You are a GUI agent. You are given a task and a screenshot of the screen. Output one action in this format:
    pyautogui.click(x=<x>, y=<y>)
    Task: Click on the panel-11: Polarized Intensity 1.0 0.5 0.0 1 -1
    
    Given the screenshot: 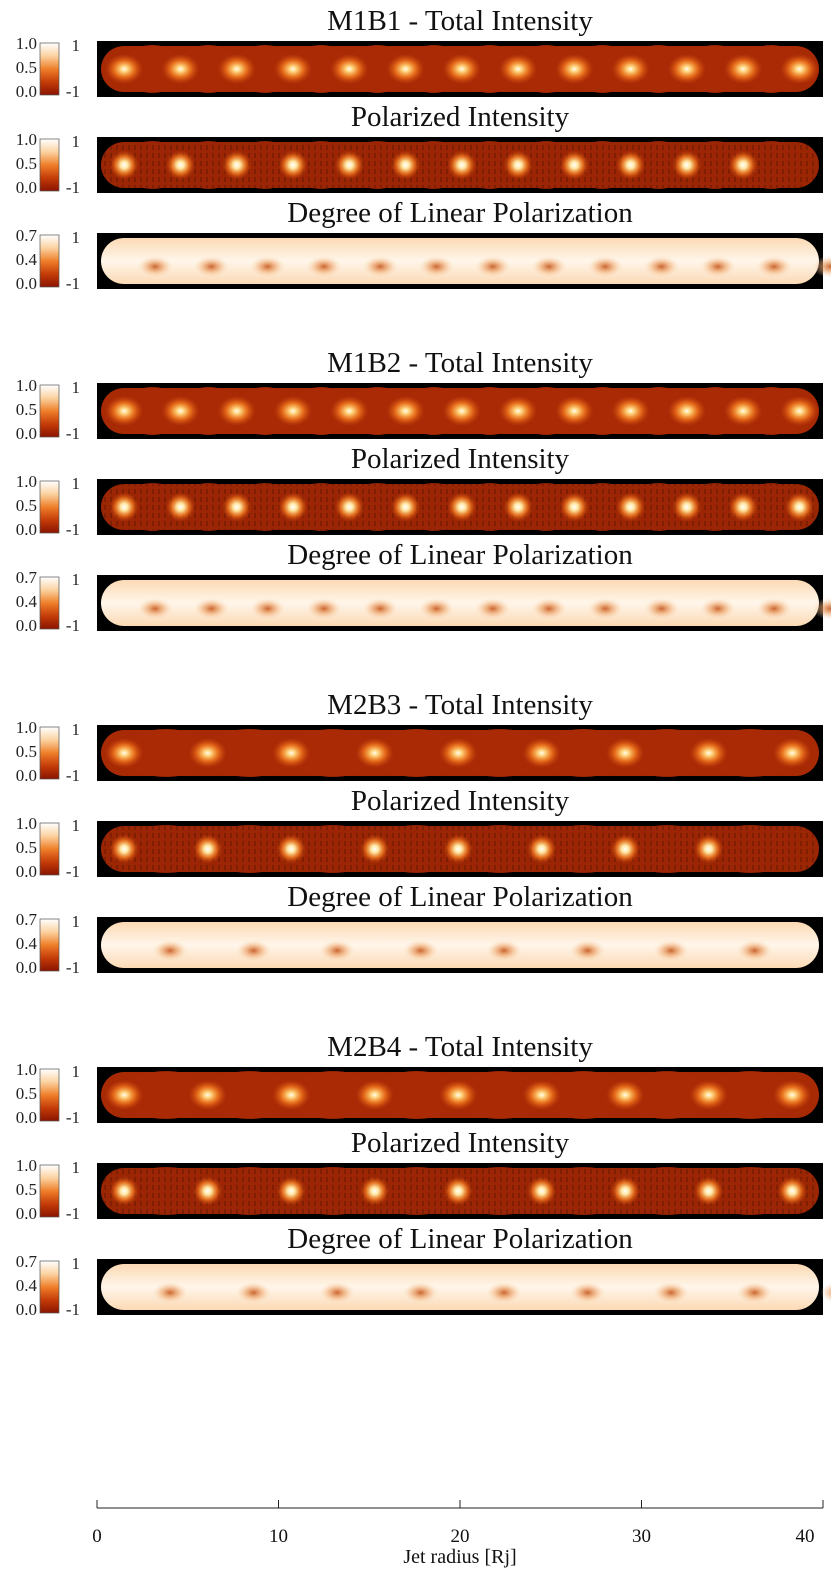 What is the action you would take?
    pyautogui.click(x=419, y=1175)
    